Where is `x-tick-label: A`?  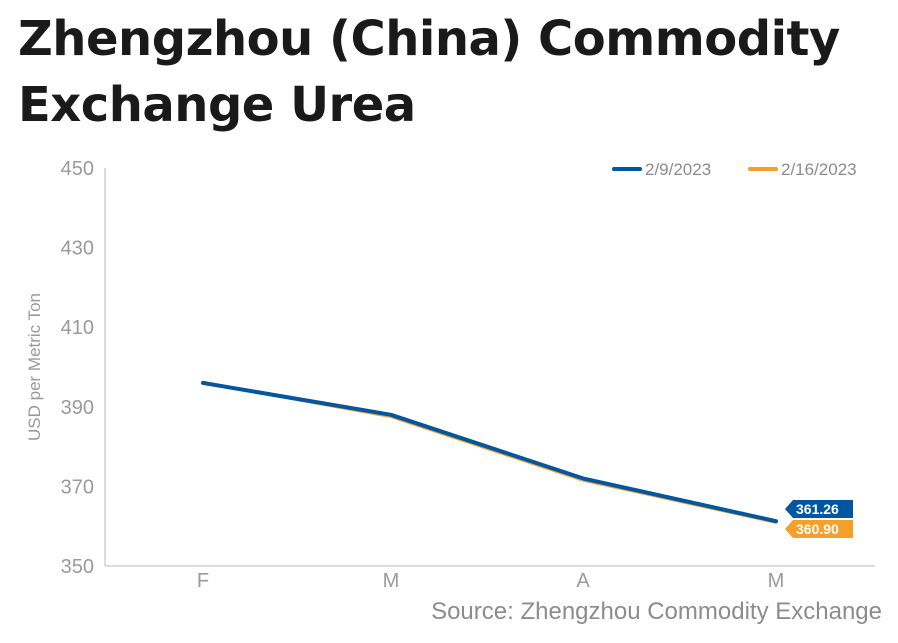 x-tick-label: A is located at coordinates (583, 581).